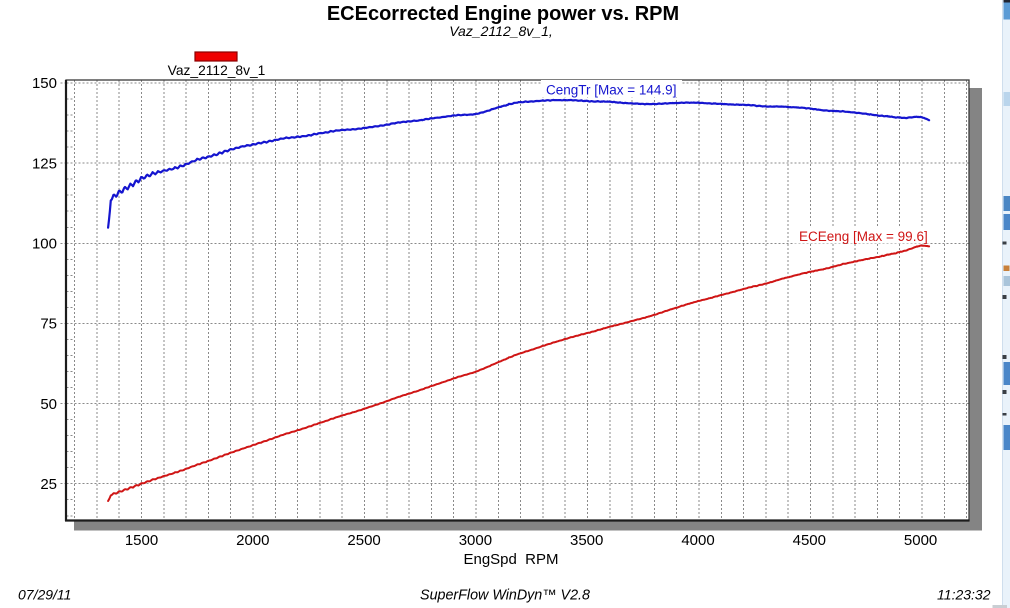  I want to click on svg-text: 1500, so click(141, 540).